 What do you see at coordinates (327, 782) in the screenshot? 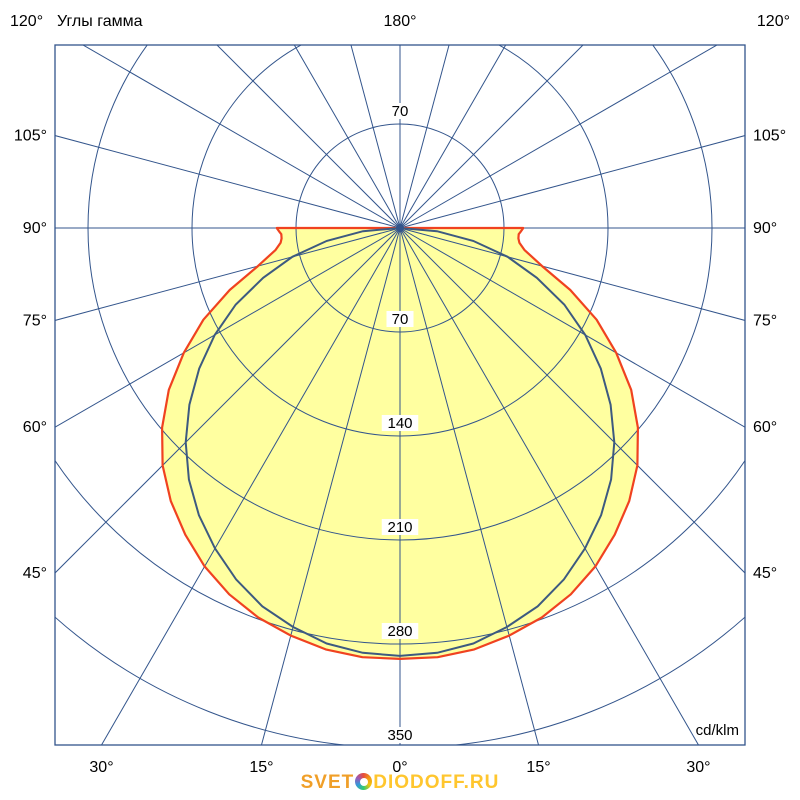
I see `watermark-text-left: SVET` at bounding box center [327, 782].